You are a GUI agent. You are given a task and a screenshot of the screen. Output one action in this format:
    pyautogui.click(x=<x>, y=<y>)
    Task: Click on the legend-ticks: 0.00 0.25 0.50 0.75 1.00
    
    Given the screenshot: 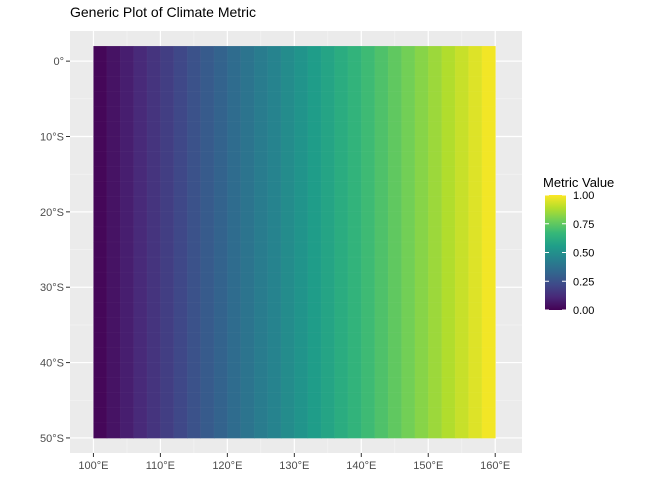 What is the action you would take?
    pyautogui.click(x=569, y=253)
    